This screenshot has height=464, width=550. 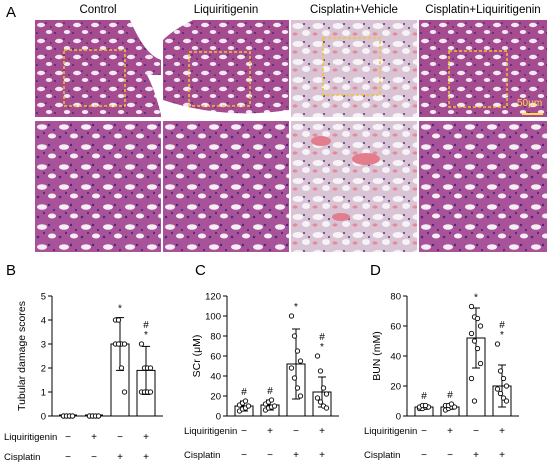 What do you see at coordinates (395, 297) in the screenshot?
I see `y-tick-label: 80` at bounding box center [395, 297].